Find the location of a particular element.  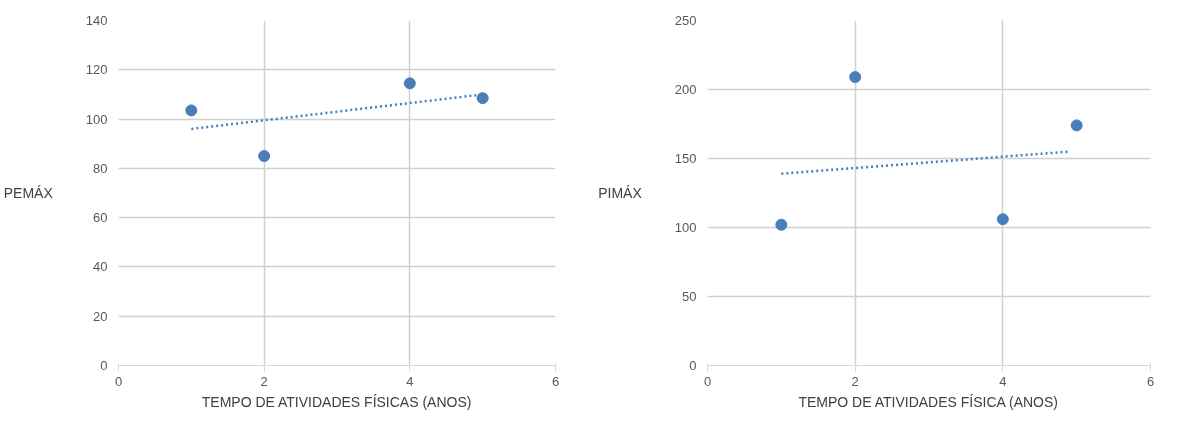

y-axis-title: PEMÁX is located at coordinates (28, 193).